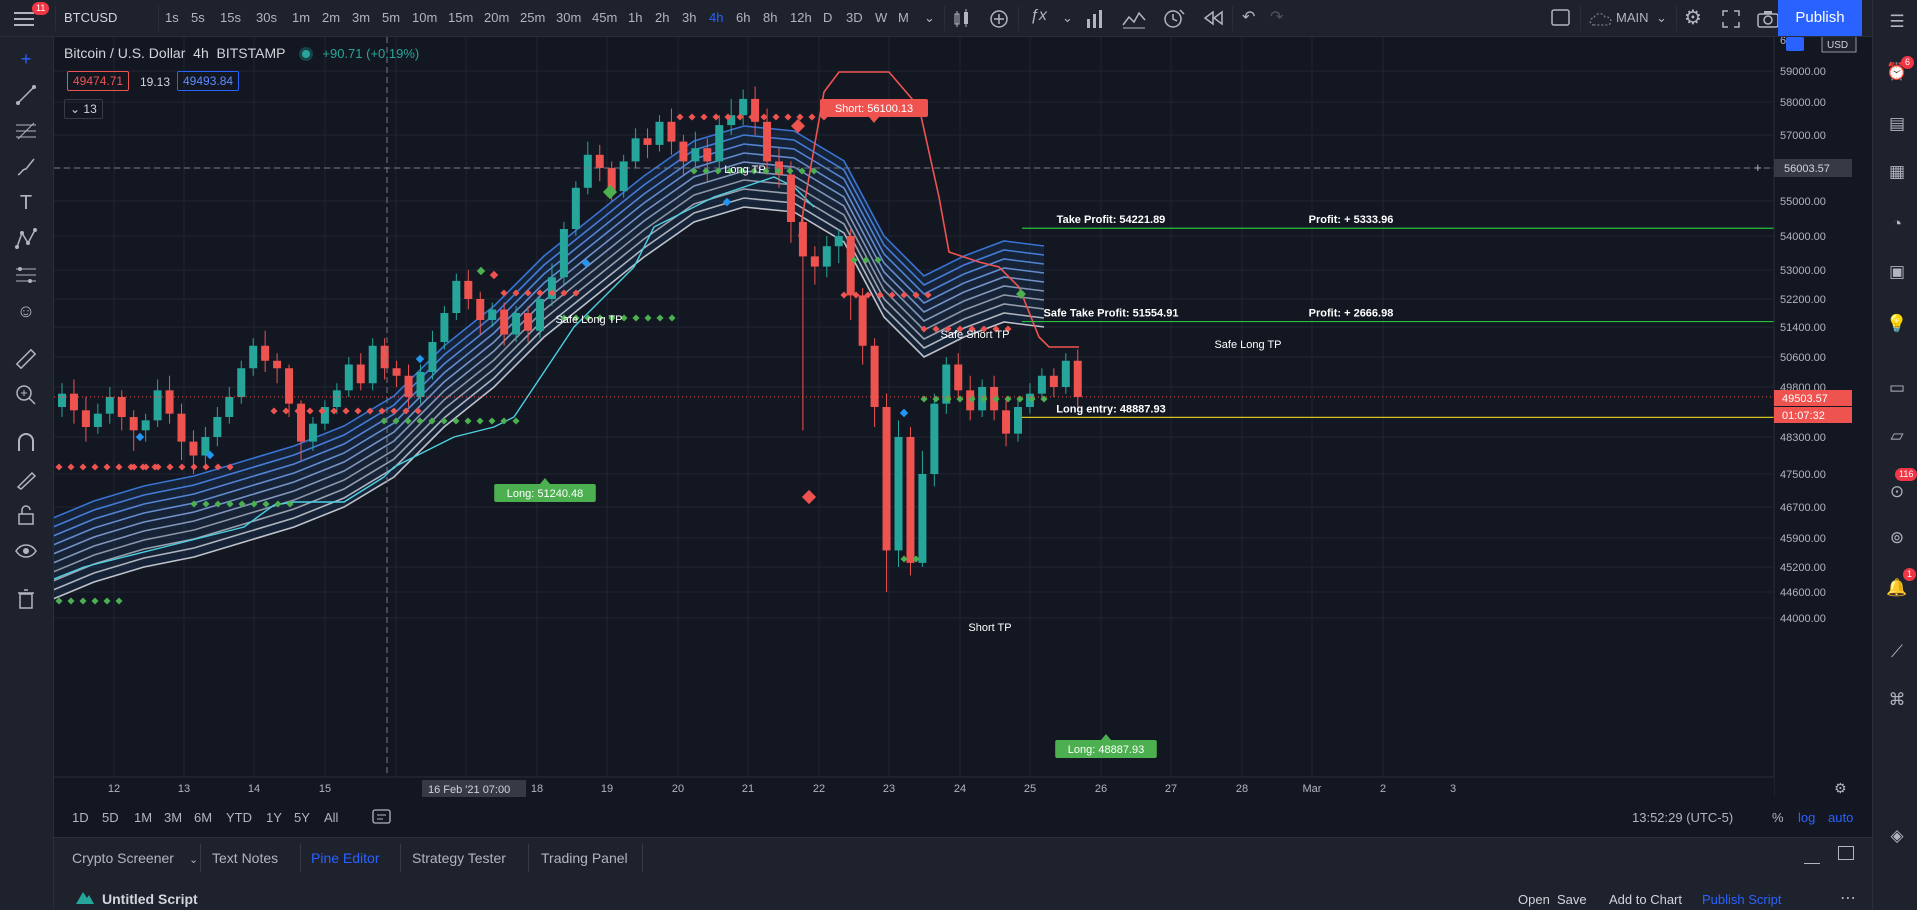 Image resolution: width=1917 pixels, height=910 pixels. I want to click on open-button: Open, so click(1534, 899).